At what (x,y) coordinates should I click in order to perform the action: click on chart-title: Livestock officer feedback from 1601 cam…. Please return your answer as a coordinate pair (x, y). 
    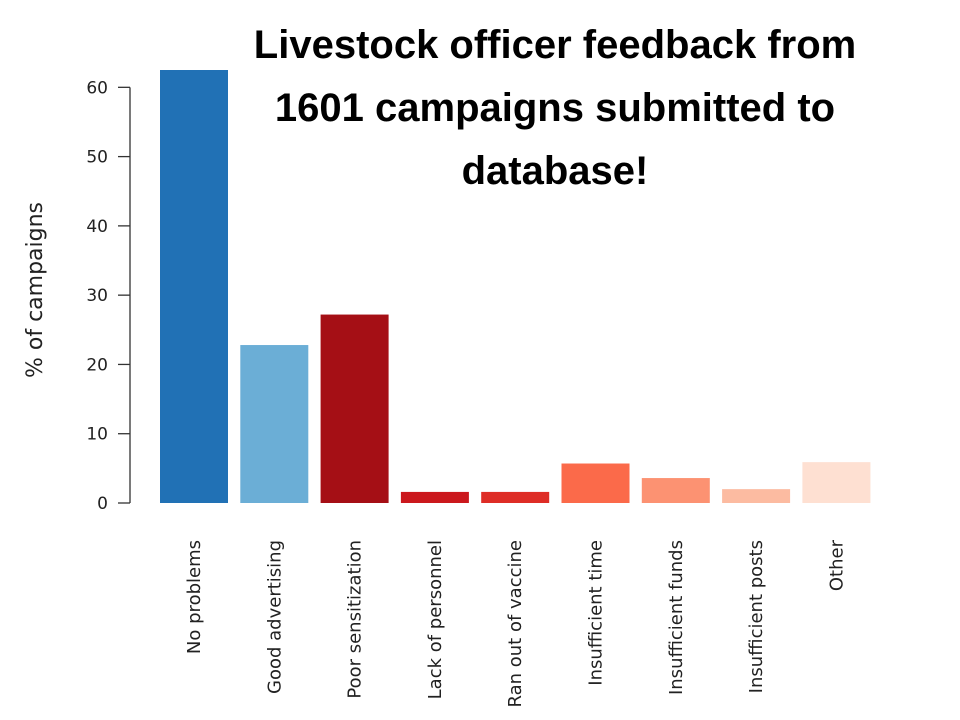
    Looking at the image, I should click on (555, 108).